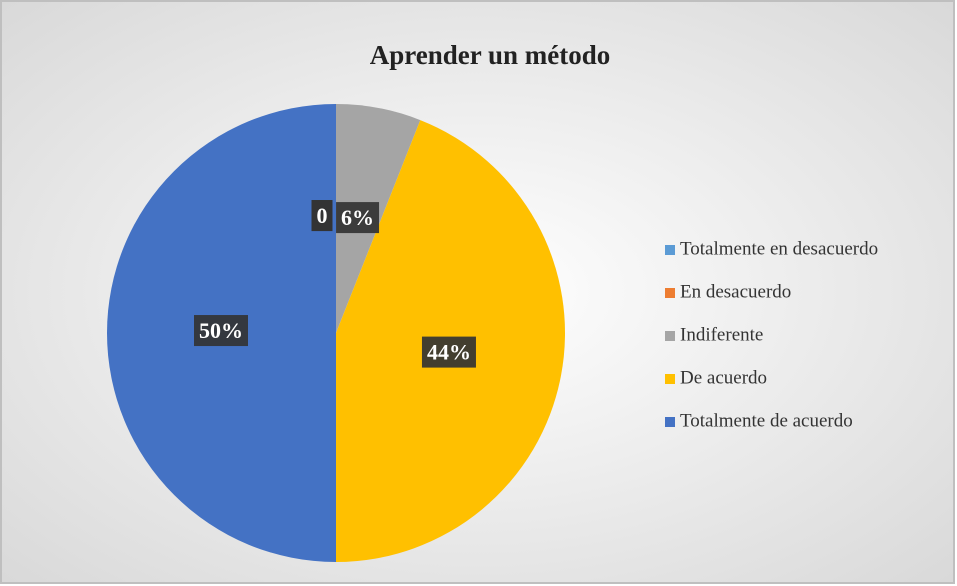 The height and width of the screenshot is (586, 957). What do you see at coordinates (779, 248) in the screenshot?
I see `legend-label: Totalmente en desacuerdo` at bounding box center [779, 248].